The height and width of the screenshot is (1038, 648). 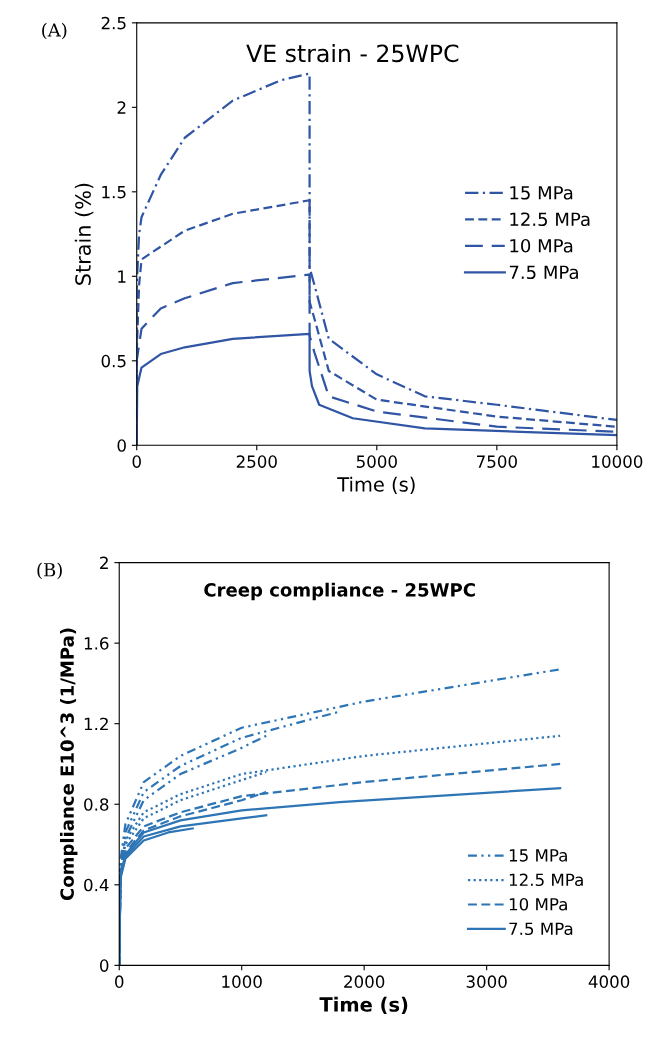 I want to click on x-tick-label: 2000, so click(x=364, y=981).